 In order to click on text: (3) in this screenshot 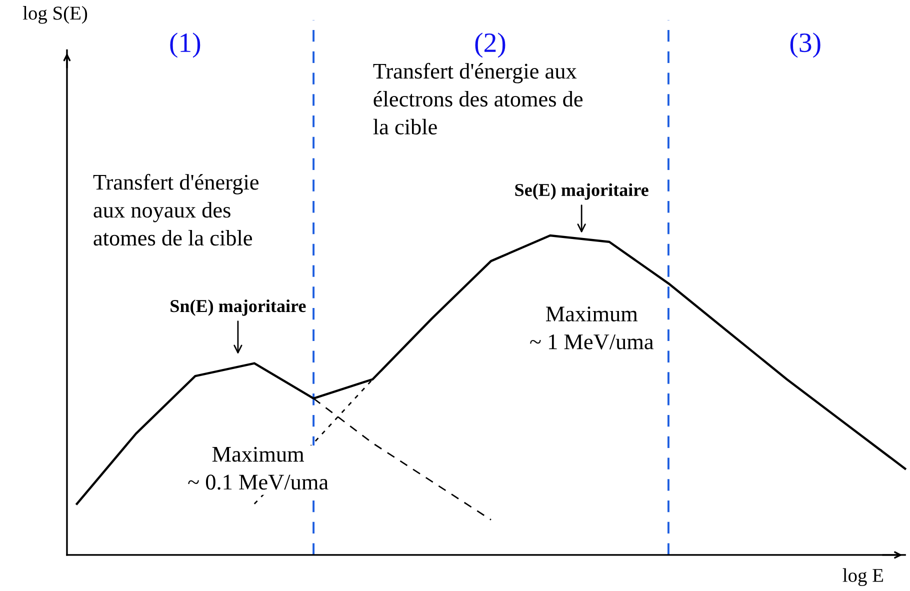, I will do `click(805, 45)`.